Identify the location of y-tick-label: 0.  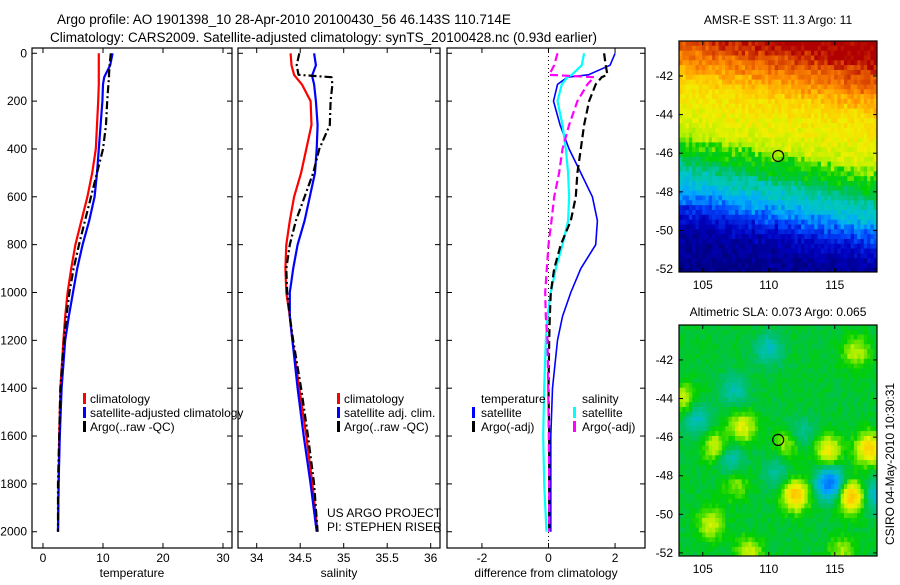
(23, 53).